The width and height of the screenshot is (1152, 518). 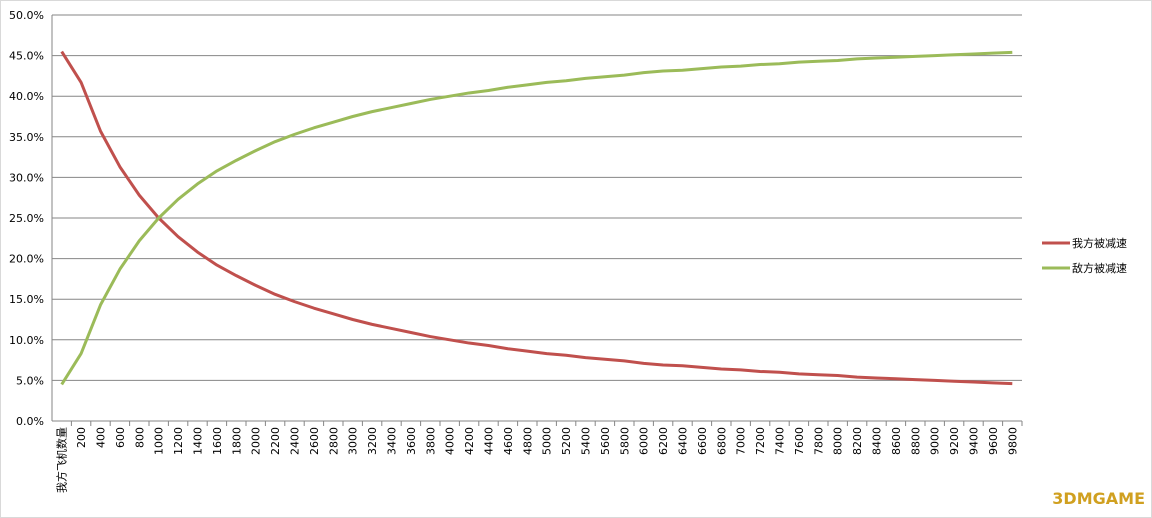 What do you see at coordinates (780, 441) in the screenshot?
I see `x-tick-label: 7400` at bounding box center [780, 441].